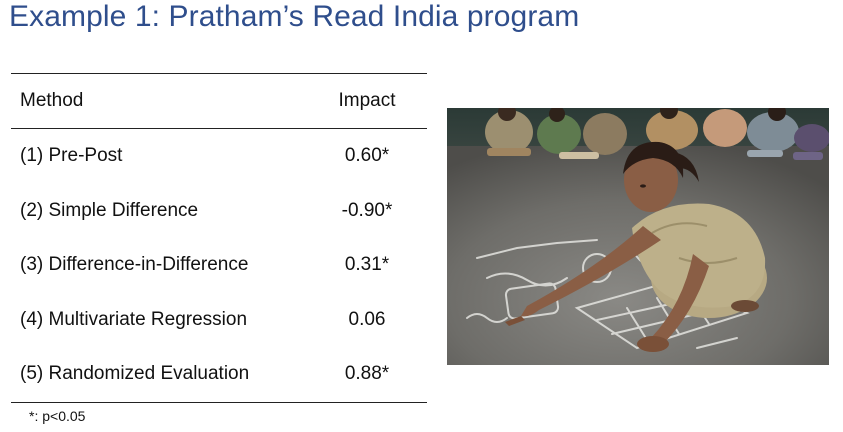 The width and height of the screenshot is (843, 432). What do you see at coordinates (367, 100) in the screenshot?
I see `header-impact: Impact` at bounding box center [367, 100].